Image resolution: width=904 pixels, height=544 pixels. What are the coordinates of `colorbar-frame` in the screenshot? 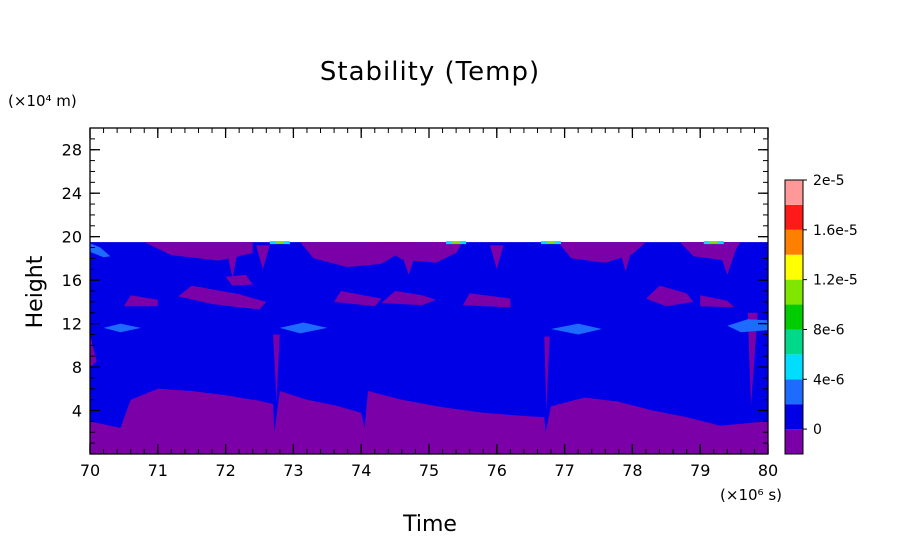 It's located at (794, 317).